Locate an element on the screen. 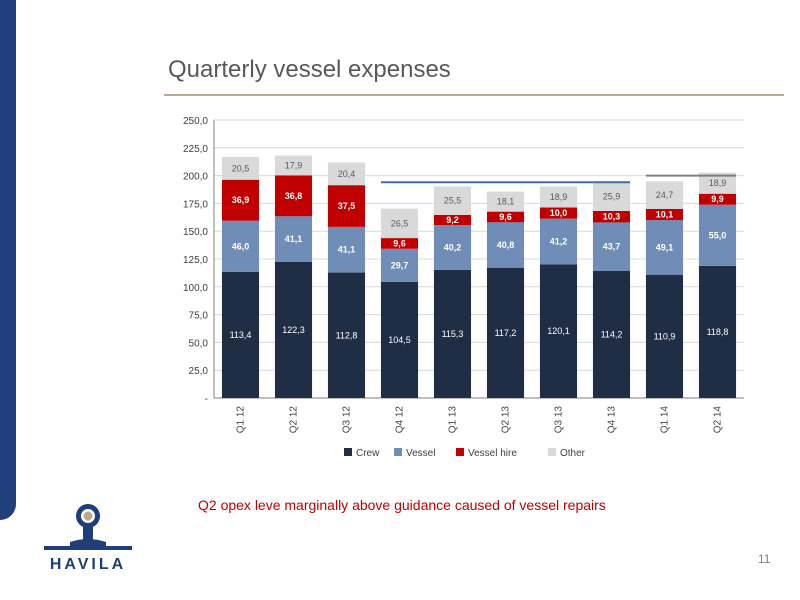 This screenshot has width=800, height=600. x-tick-label: Q3 12 is located at coordinates (347, 420).